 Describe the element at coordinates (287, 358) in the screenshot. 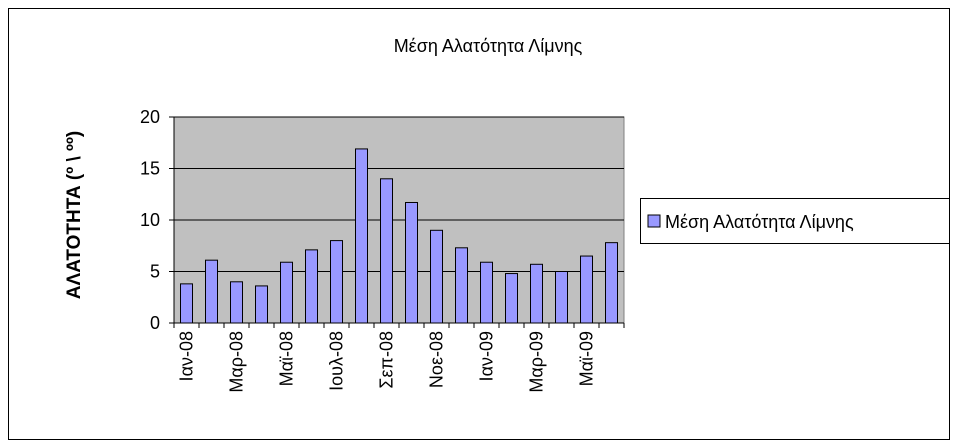

I see `x-tick-label: Μαϊ-08` at that location.